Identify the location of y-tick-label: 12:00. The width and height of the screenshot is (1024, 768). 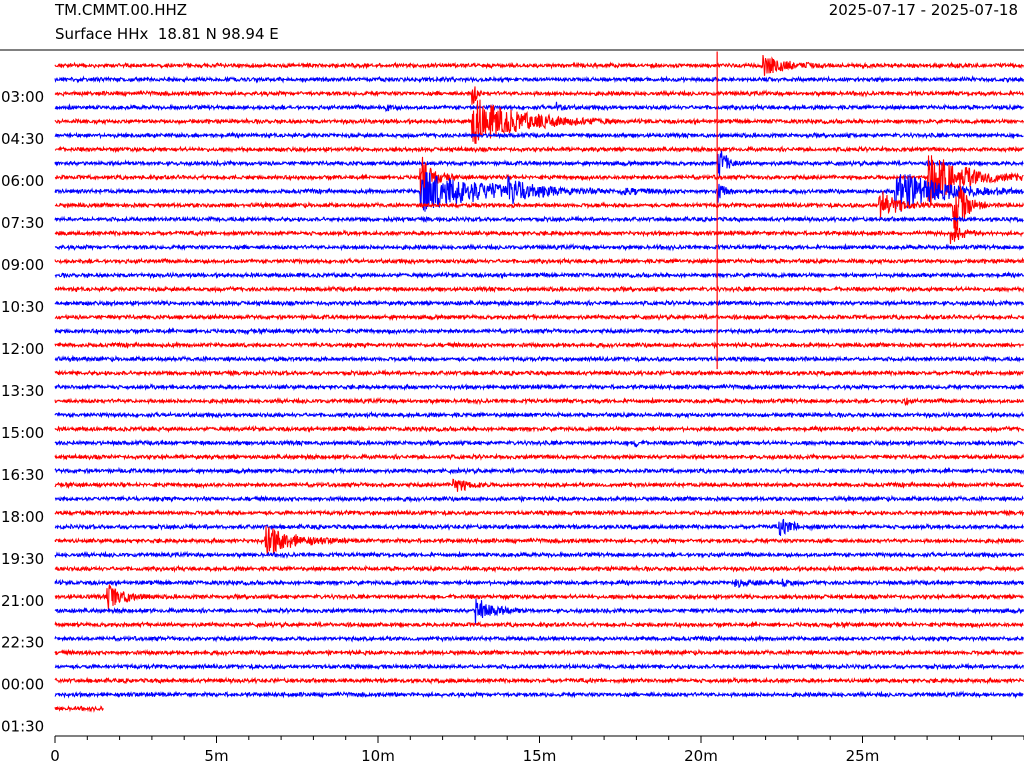
(22, 349).